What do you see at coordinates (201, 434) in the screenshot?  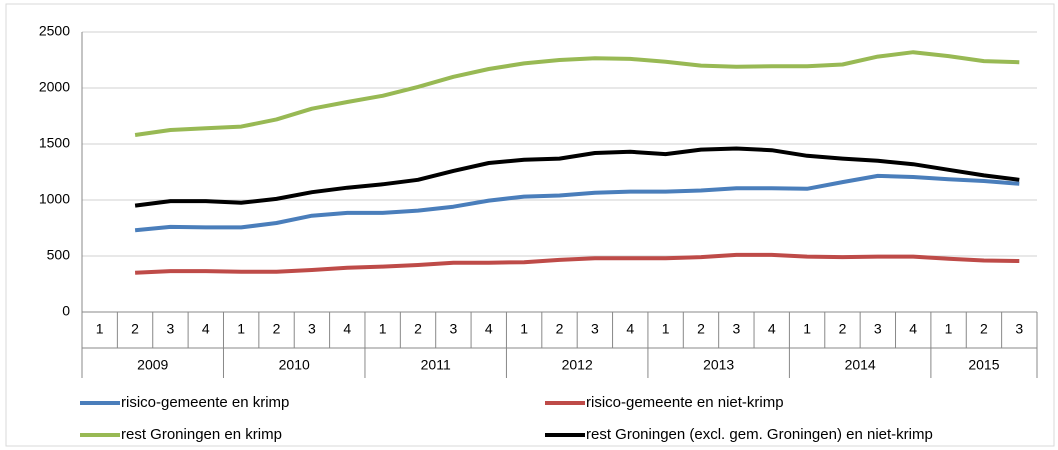 I see `legend-label: rest Groningen en krimp` at bounding box center [201, 434].